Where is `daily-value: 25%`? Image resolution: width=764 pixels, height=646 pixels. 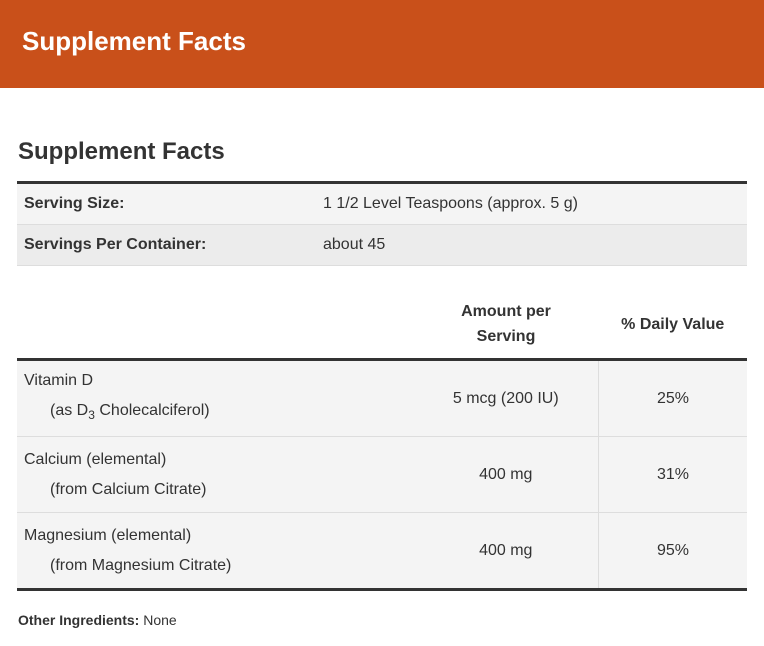
daily-value: 25% is located at coordinates (672, 398).